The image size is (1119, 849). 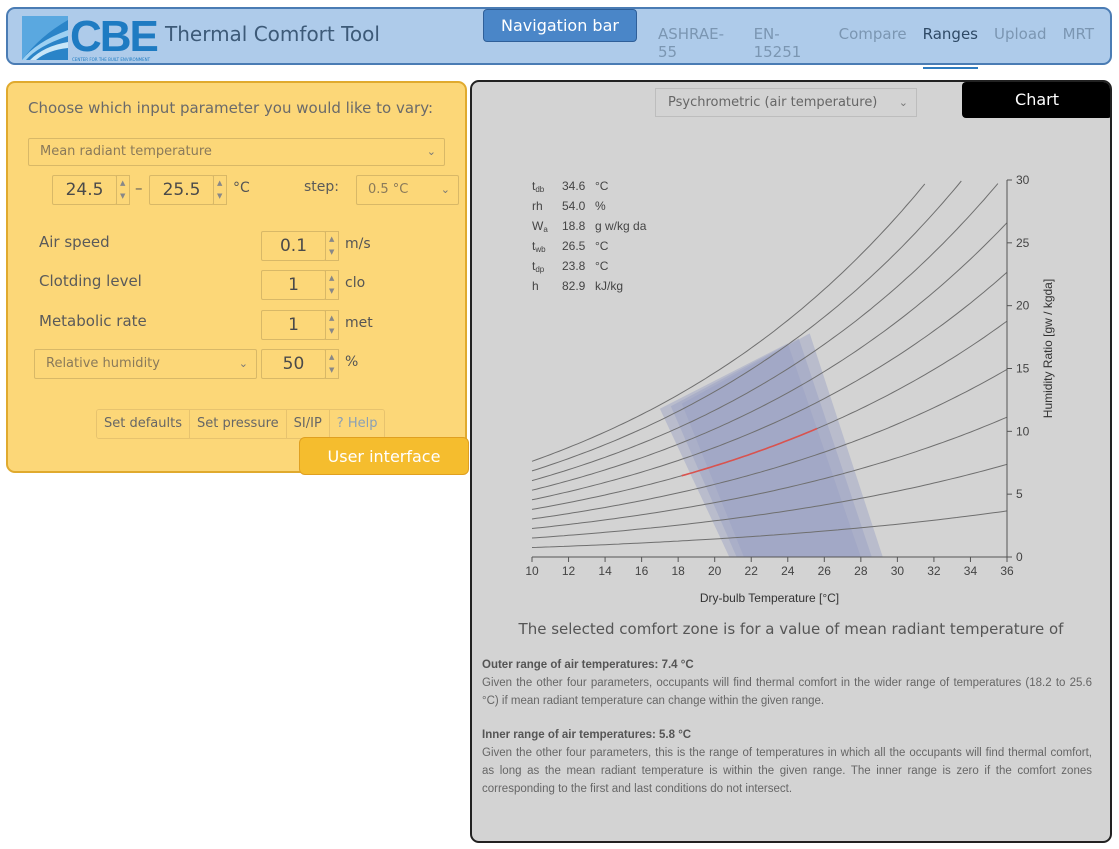 What do you see at coordinates (600, 206) in the screenshot?
I see `readout-unit: %` at bounding box center [600, 206].